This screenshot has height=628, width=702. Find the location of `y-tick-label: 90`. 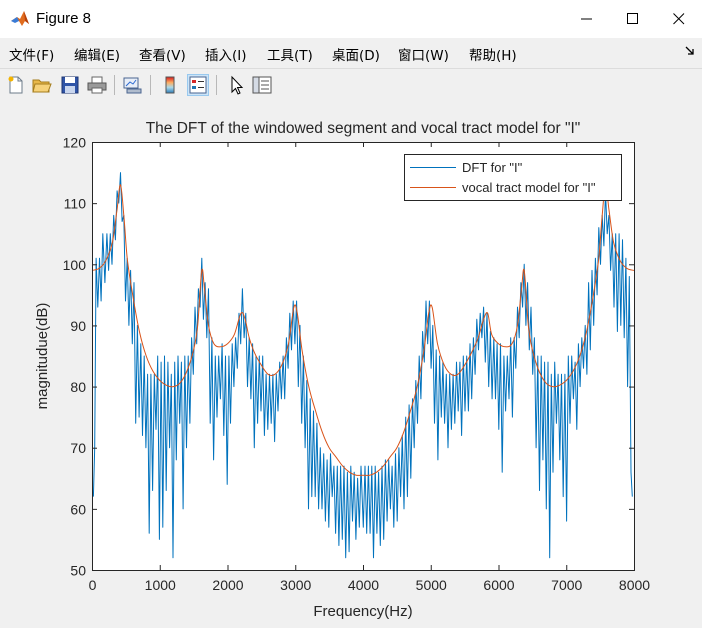

y-tick-label: 90 is located at coordinates (78, 326).